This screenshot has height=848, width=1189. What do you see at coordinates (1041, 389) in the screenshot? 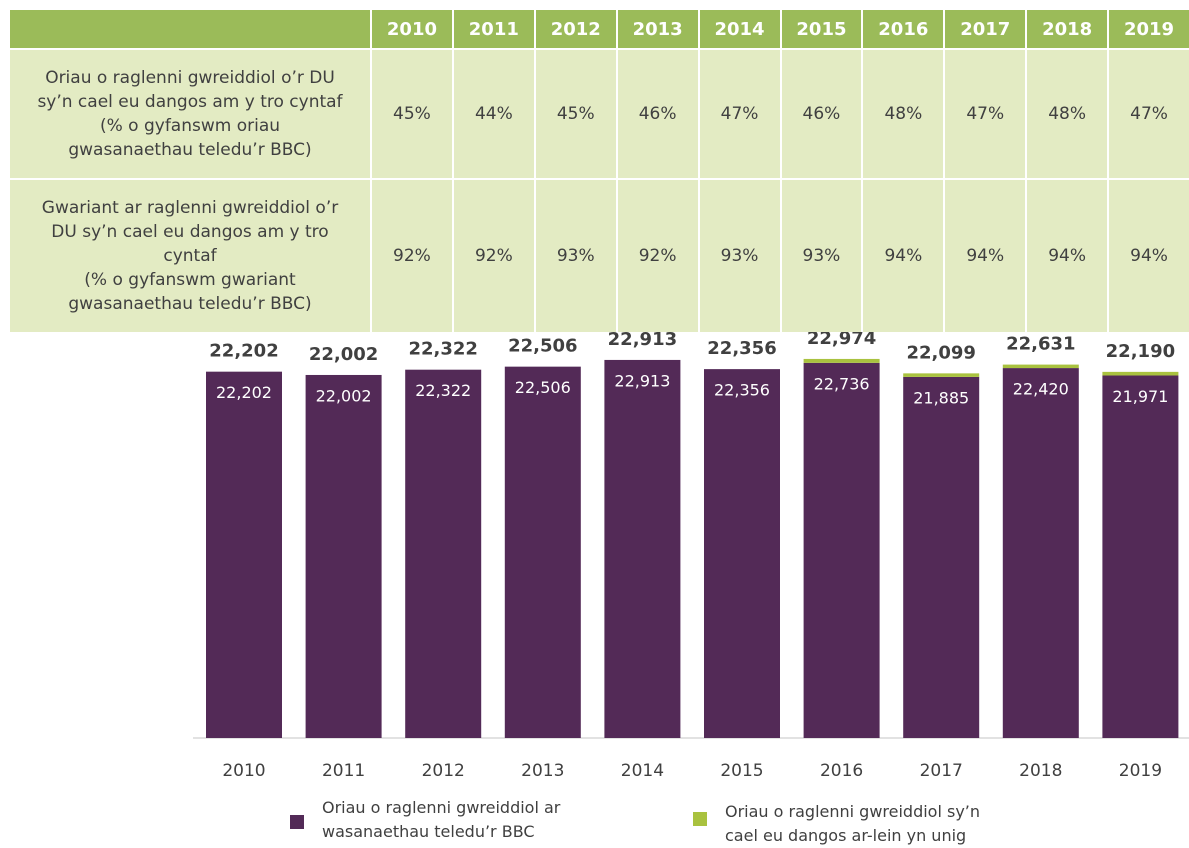
I see `bar-value-label: 22,420` at bounding box center [1041, 389].